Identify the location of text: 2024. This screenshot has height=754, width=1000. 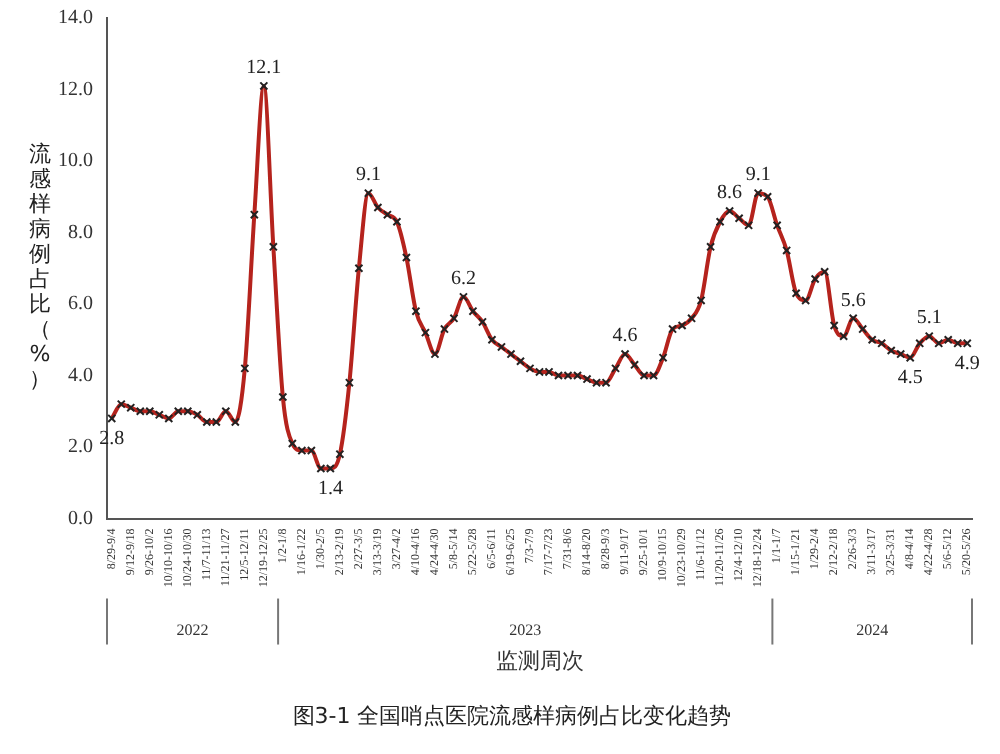
(872, 629).